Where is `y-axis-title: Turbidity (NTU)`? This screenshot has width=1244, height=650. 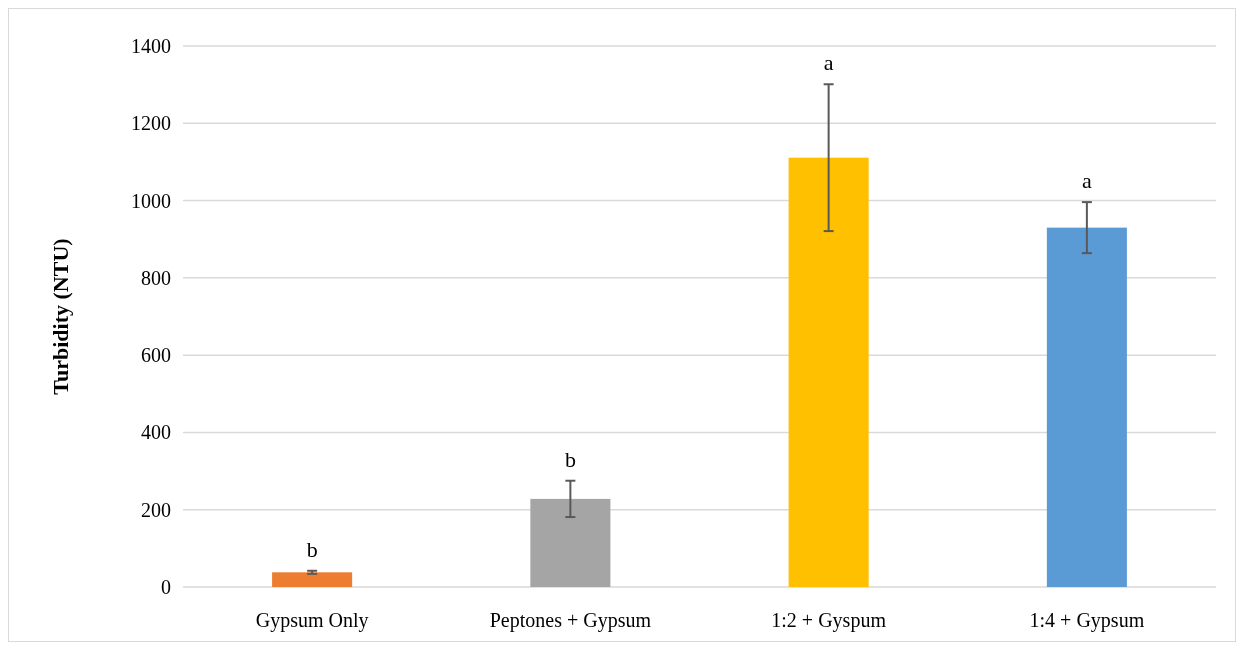
y-axis-title: Turbidity (NTU) is located at coordinates (60, 316).